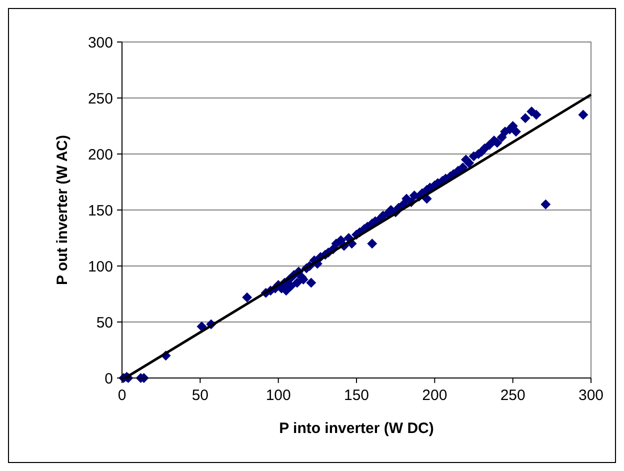 The height and width of the screenshot is (471, 624). What do you see at coordinates (357, 395) in the screenshot?
I see `x-tick-label: 150` at bounding box center [357, 395].